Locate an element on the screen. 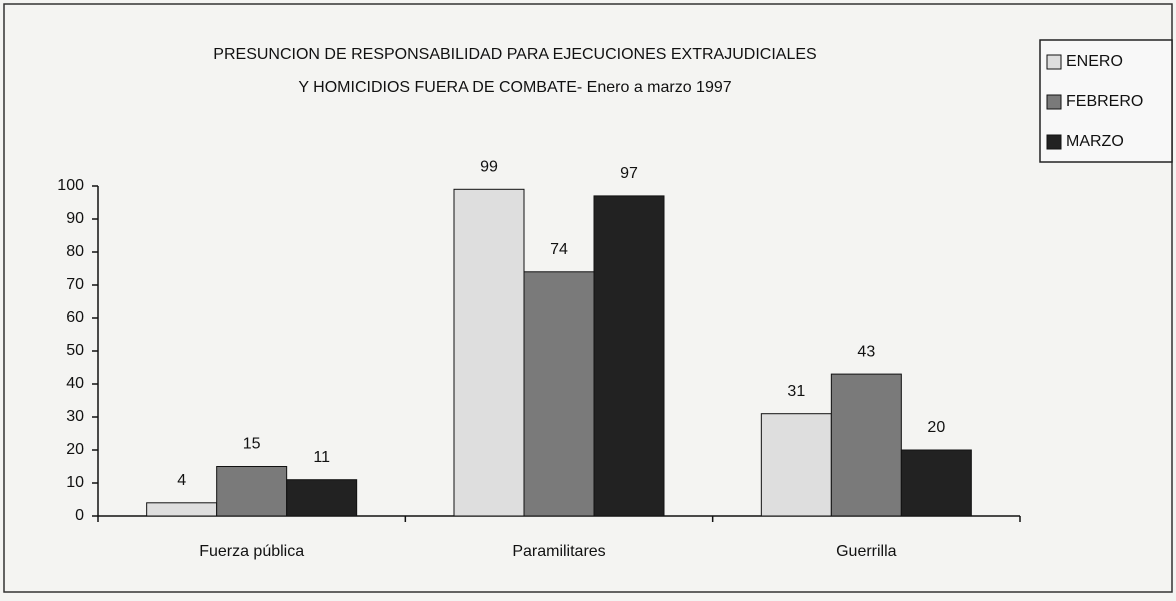  y-tick-label: 30 is located at coordinates (75, 416).